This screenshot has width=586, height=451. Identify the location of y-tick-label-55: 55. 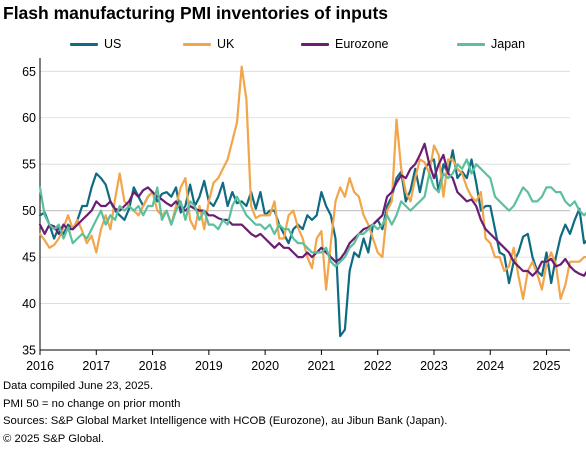
(29, 165).